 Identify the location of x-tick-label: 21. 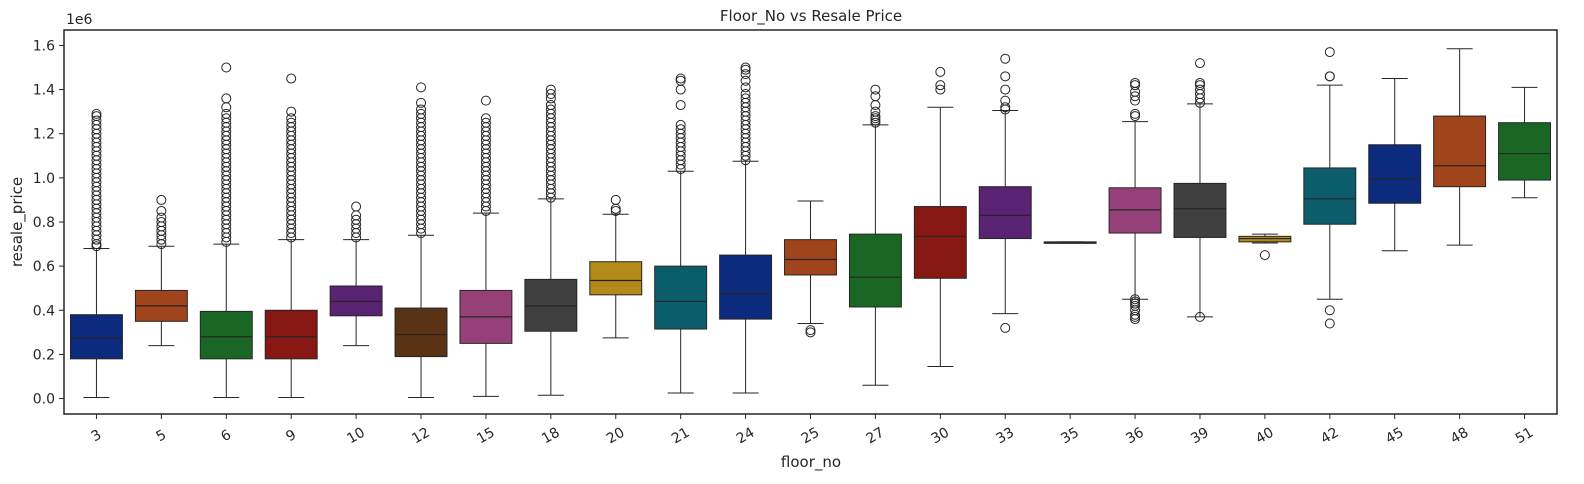
(680, 436).